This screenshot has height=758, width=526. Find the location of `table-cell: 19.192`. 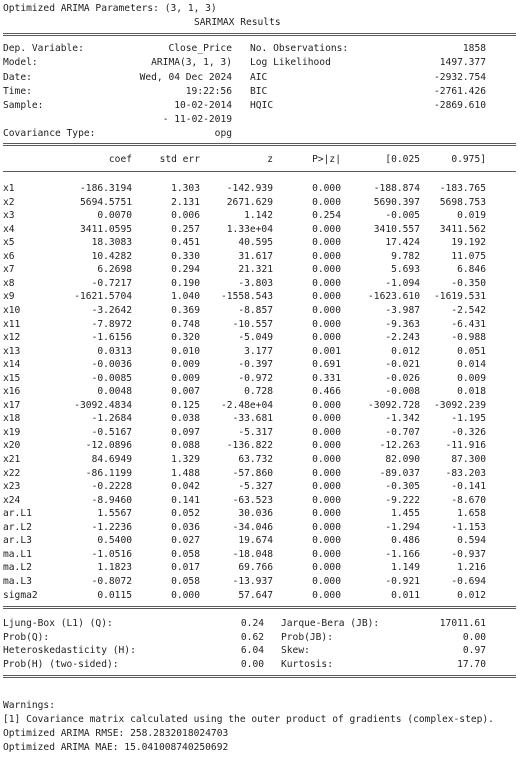

table-cell: 19.192 is located at coordinates (468, 243).